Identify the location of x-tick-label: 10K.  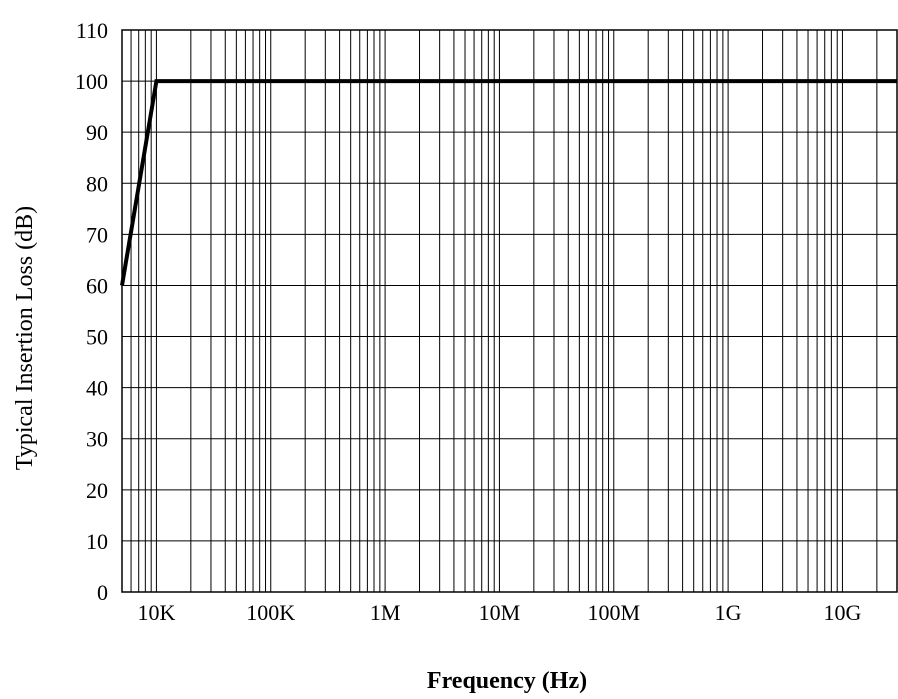
(156, 612).